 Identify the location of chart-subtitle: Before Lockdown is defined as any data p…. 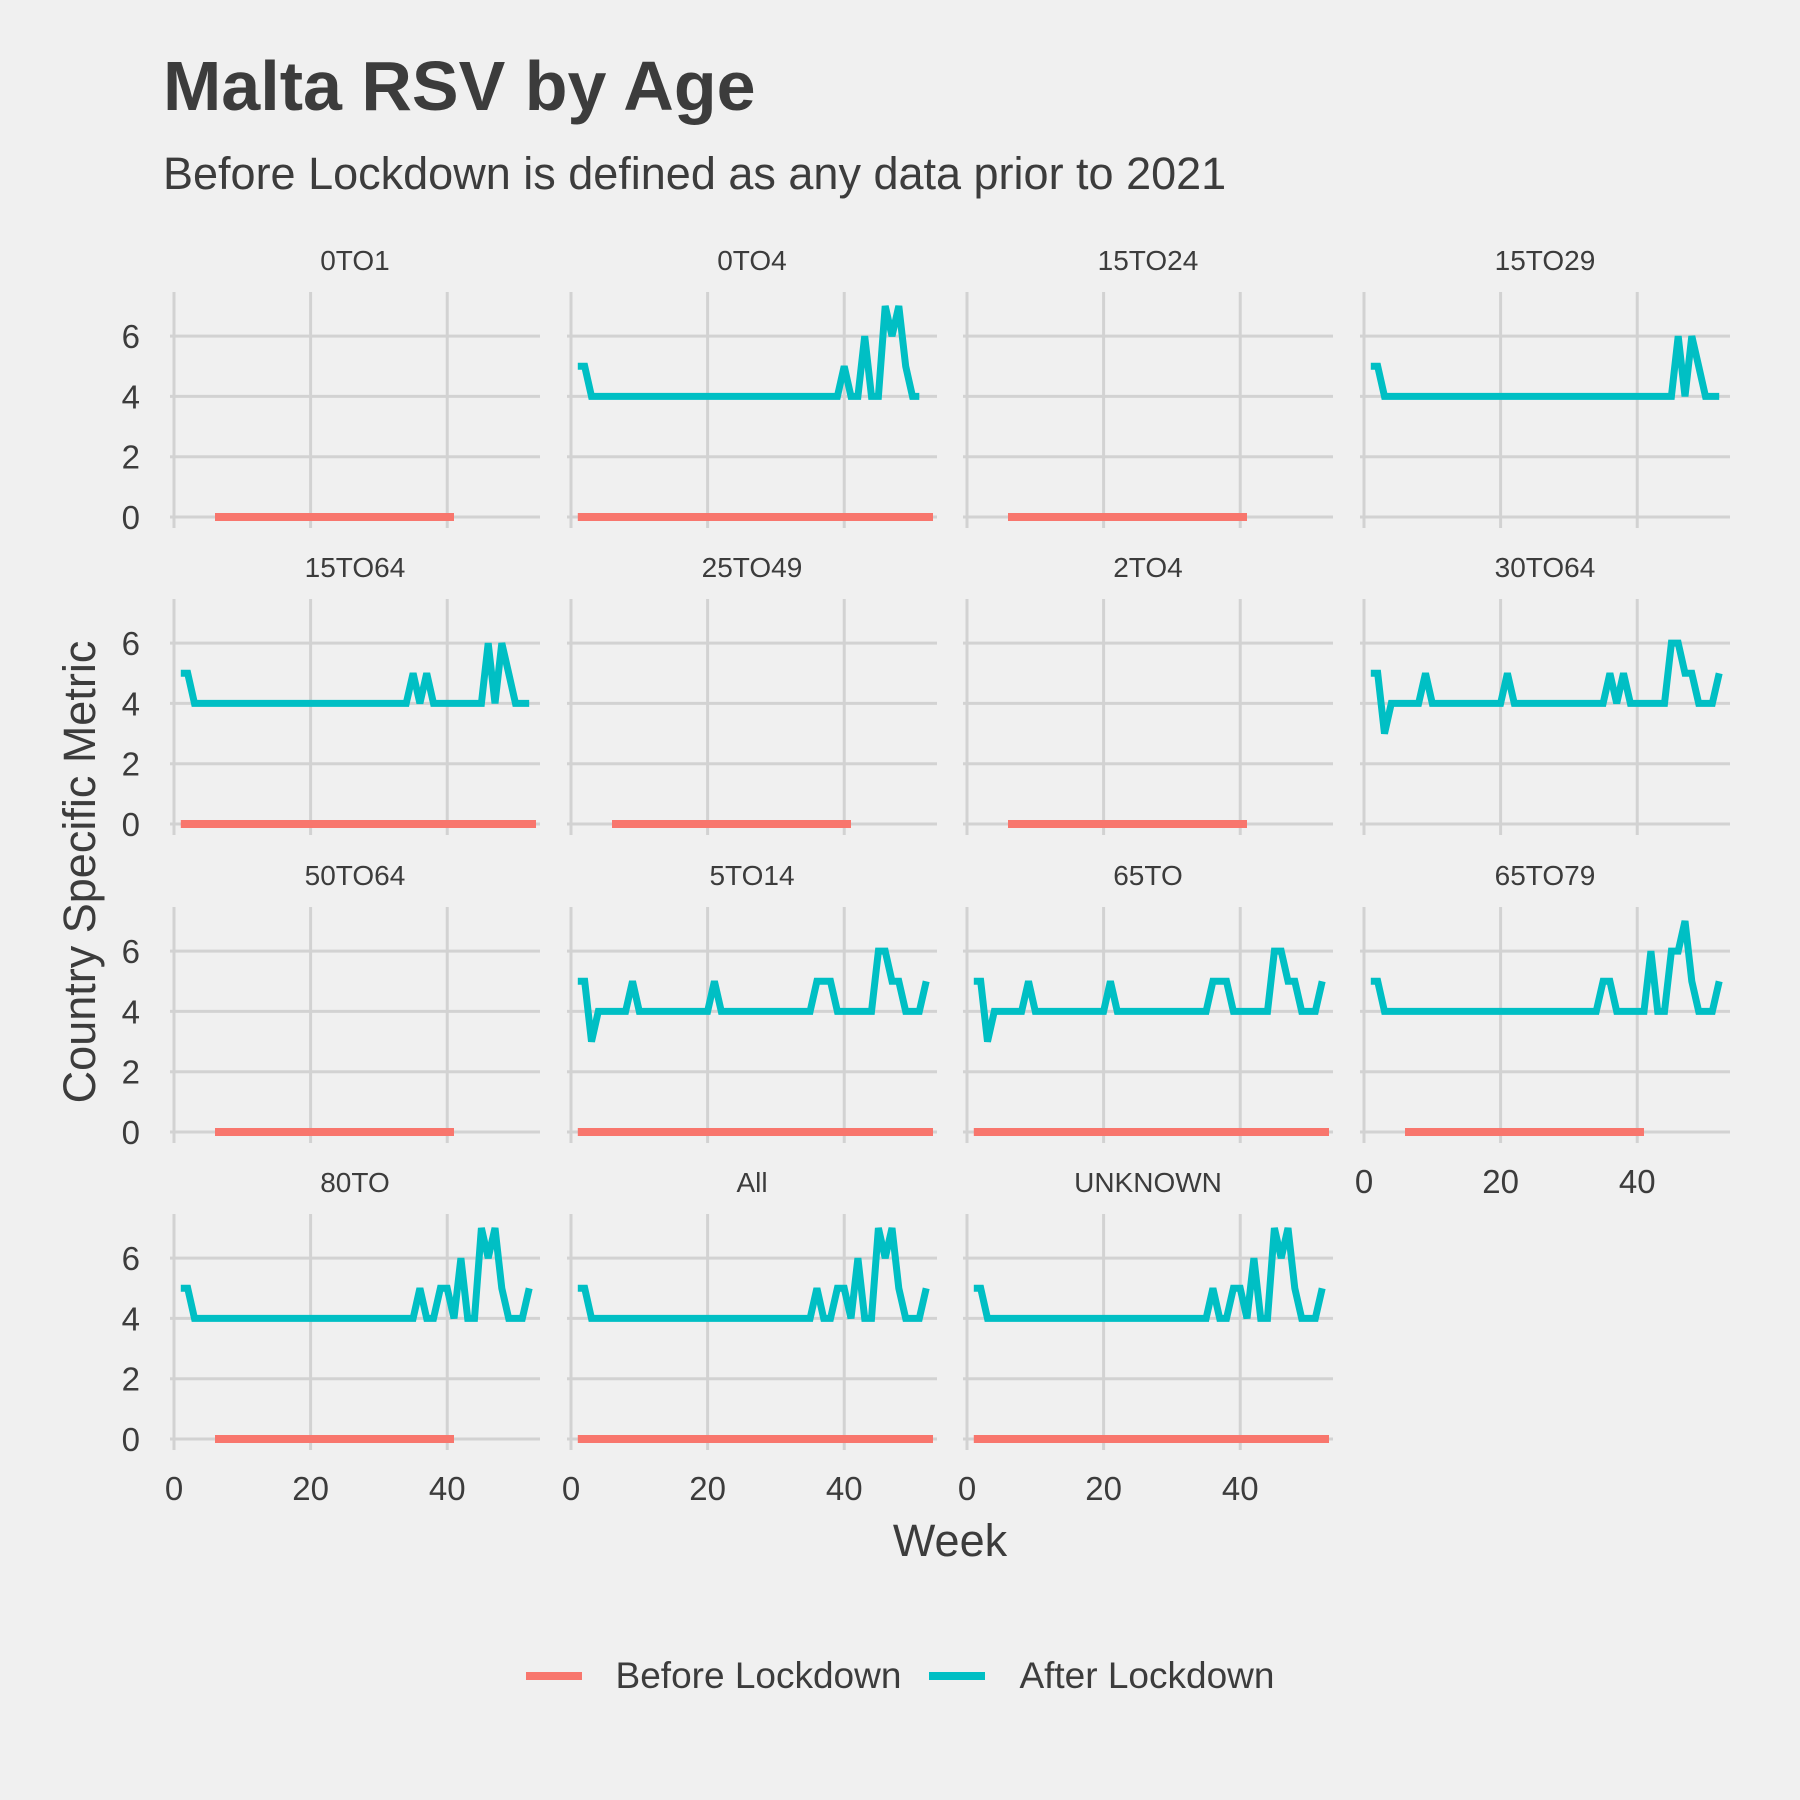
(695, 173).